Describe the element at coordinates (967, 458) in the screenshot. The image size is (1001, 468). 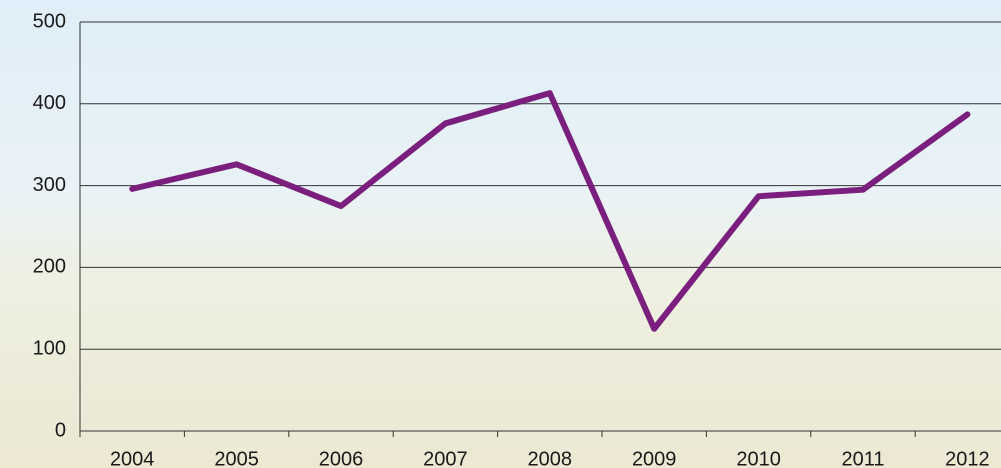
I see `x-tick-label: 2012` at that location.